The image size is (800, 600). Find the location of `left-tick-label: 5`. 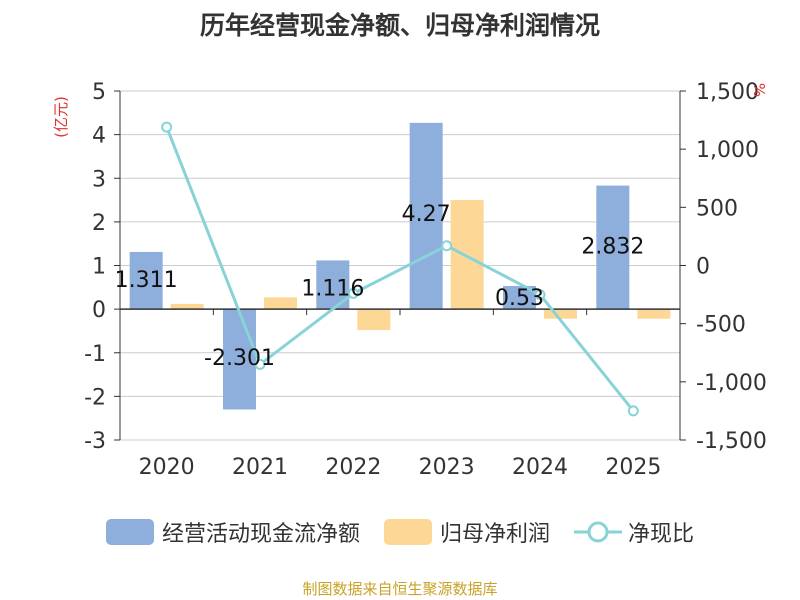

left-tick-label: 5 is located at coordinates (99, 92).